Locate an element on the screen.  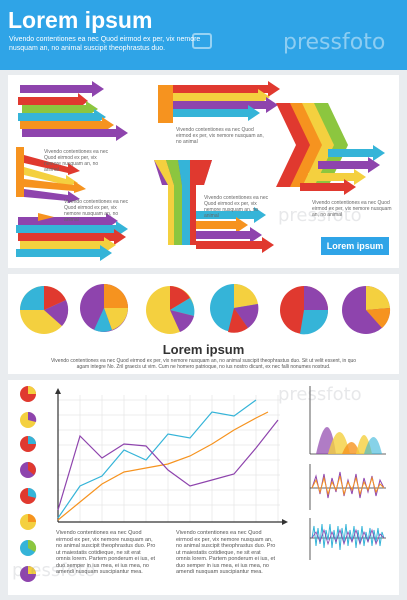
mini-wave-chart is located at coordinates (347, 487).